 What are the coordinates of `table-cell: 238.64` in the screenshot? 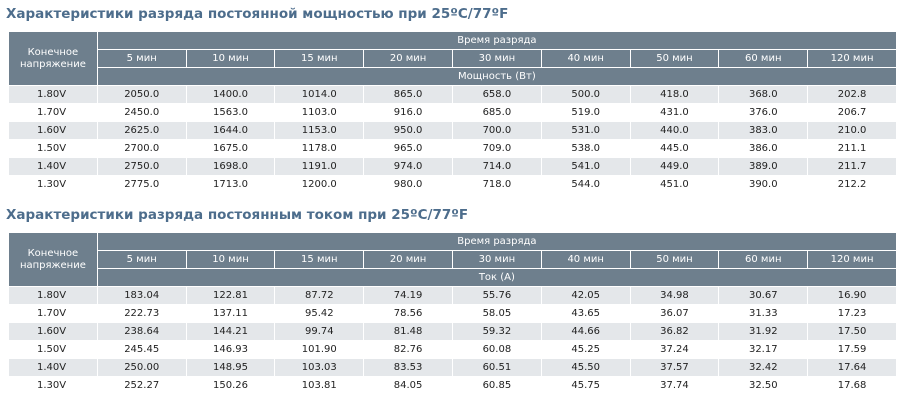 It's located at (141, 331).